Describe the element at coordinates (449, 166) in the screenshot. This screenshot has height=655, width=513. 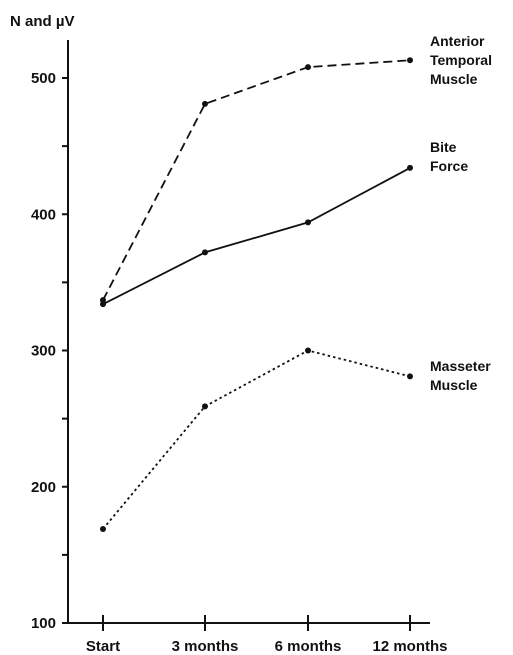
I see `series-label: Force` at that location.